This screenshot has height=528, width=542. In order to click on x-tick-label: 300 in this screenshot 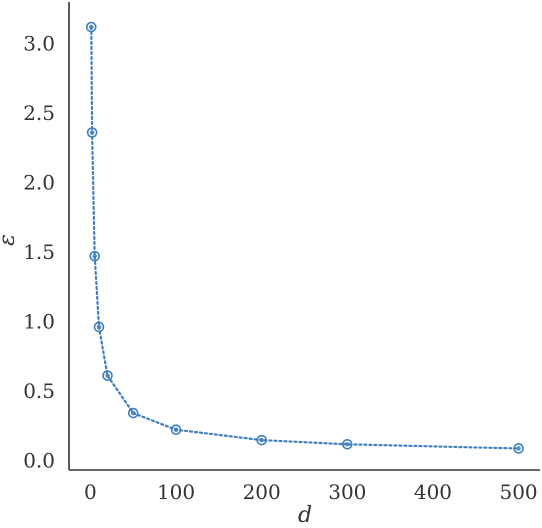, I will do `click(347, 492)`.